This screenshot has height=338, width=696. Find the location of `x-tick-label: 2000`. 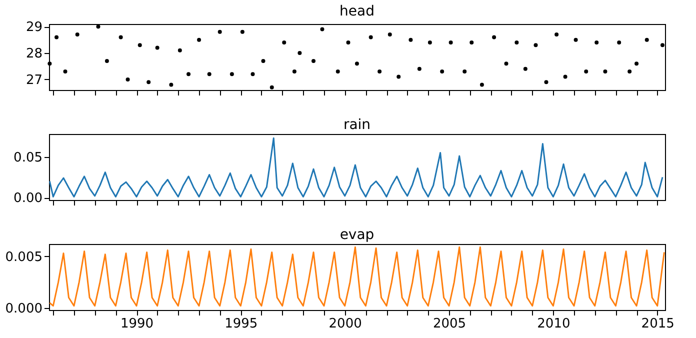

x-tick-label: 2000 is located at coordinates (345, 324).